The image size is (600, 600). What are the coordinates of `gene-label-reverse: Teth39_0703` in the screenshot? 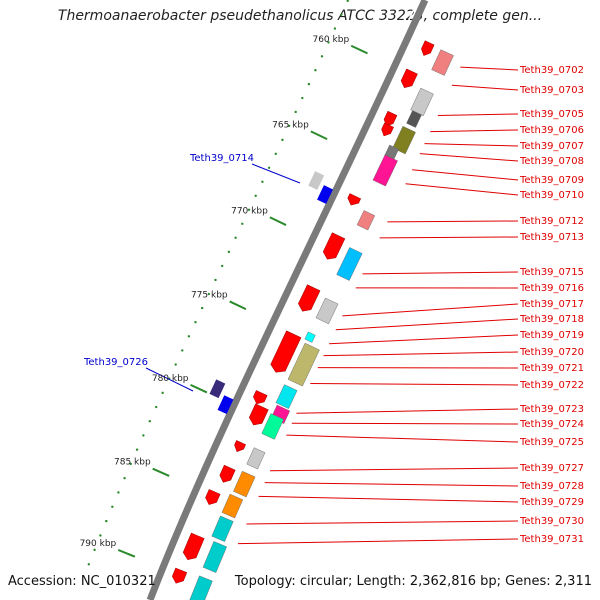 It's located at (551, 90).